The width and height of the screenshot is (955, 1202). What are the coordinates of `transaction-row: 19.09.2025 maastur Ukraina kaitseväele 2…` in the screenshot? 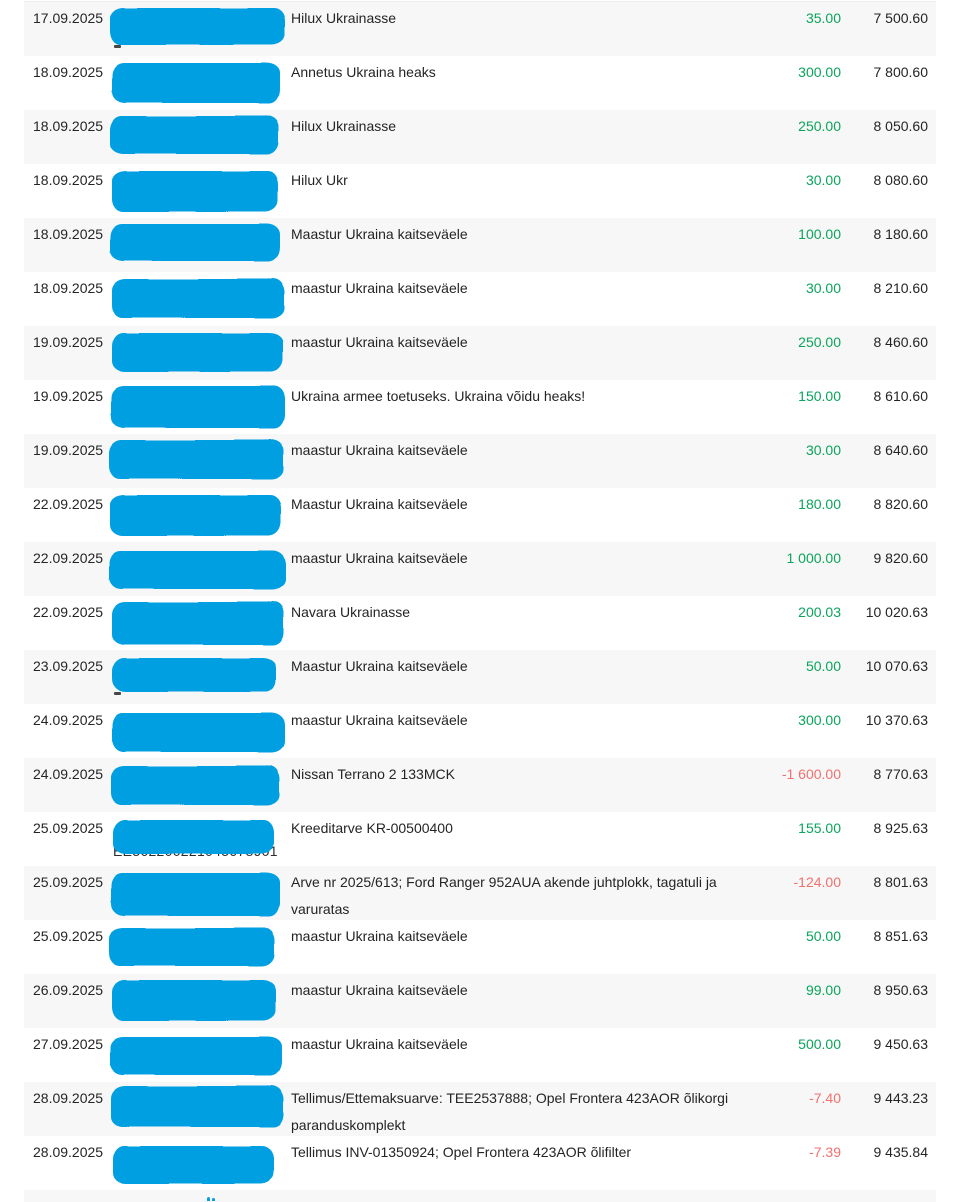 It's located at (480, 353).